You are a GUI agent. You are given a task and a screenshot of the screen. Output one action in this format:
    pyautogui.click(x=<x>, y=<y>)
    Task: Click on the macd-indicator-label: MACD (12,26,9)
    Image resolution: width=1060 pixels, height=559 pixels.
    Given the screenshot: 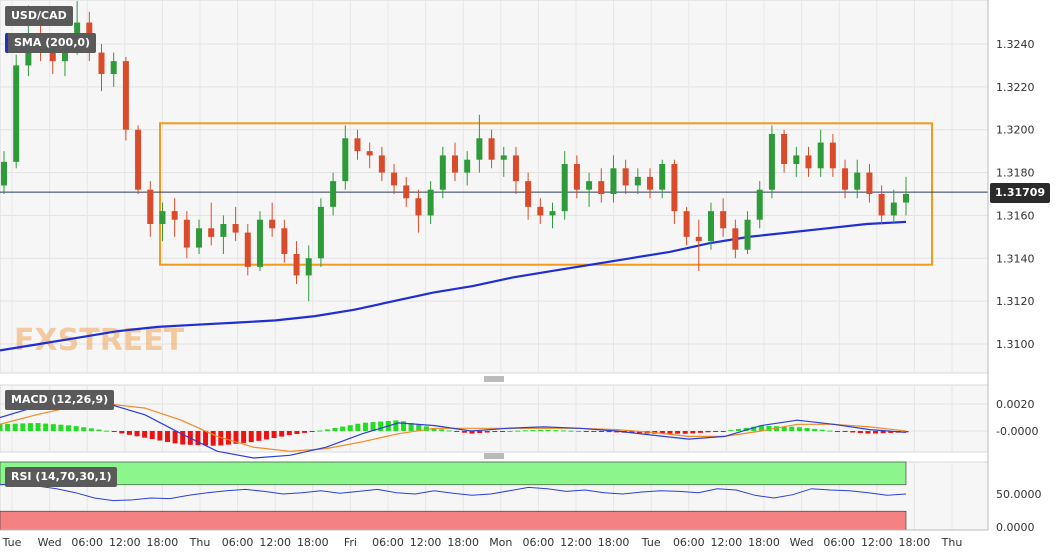 What is the action you would take?
    pyautogui.click(x=60, y=400)
    